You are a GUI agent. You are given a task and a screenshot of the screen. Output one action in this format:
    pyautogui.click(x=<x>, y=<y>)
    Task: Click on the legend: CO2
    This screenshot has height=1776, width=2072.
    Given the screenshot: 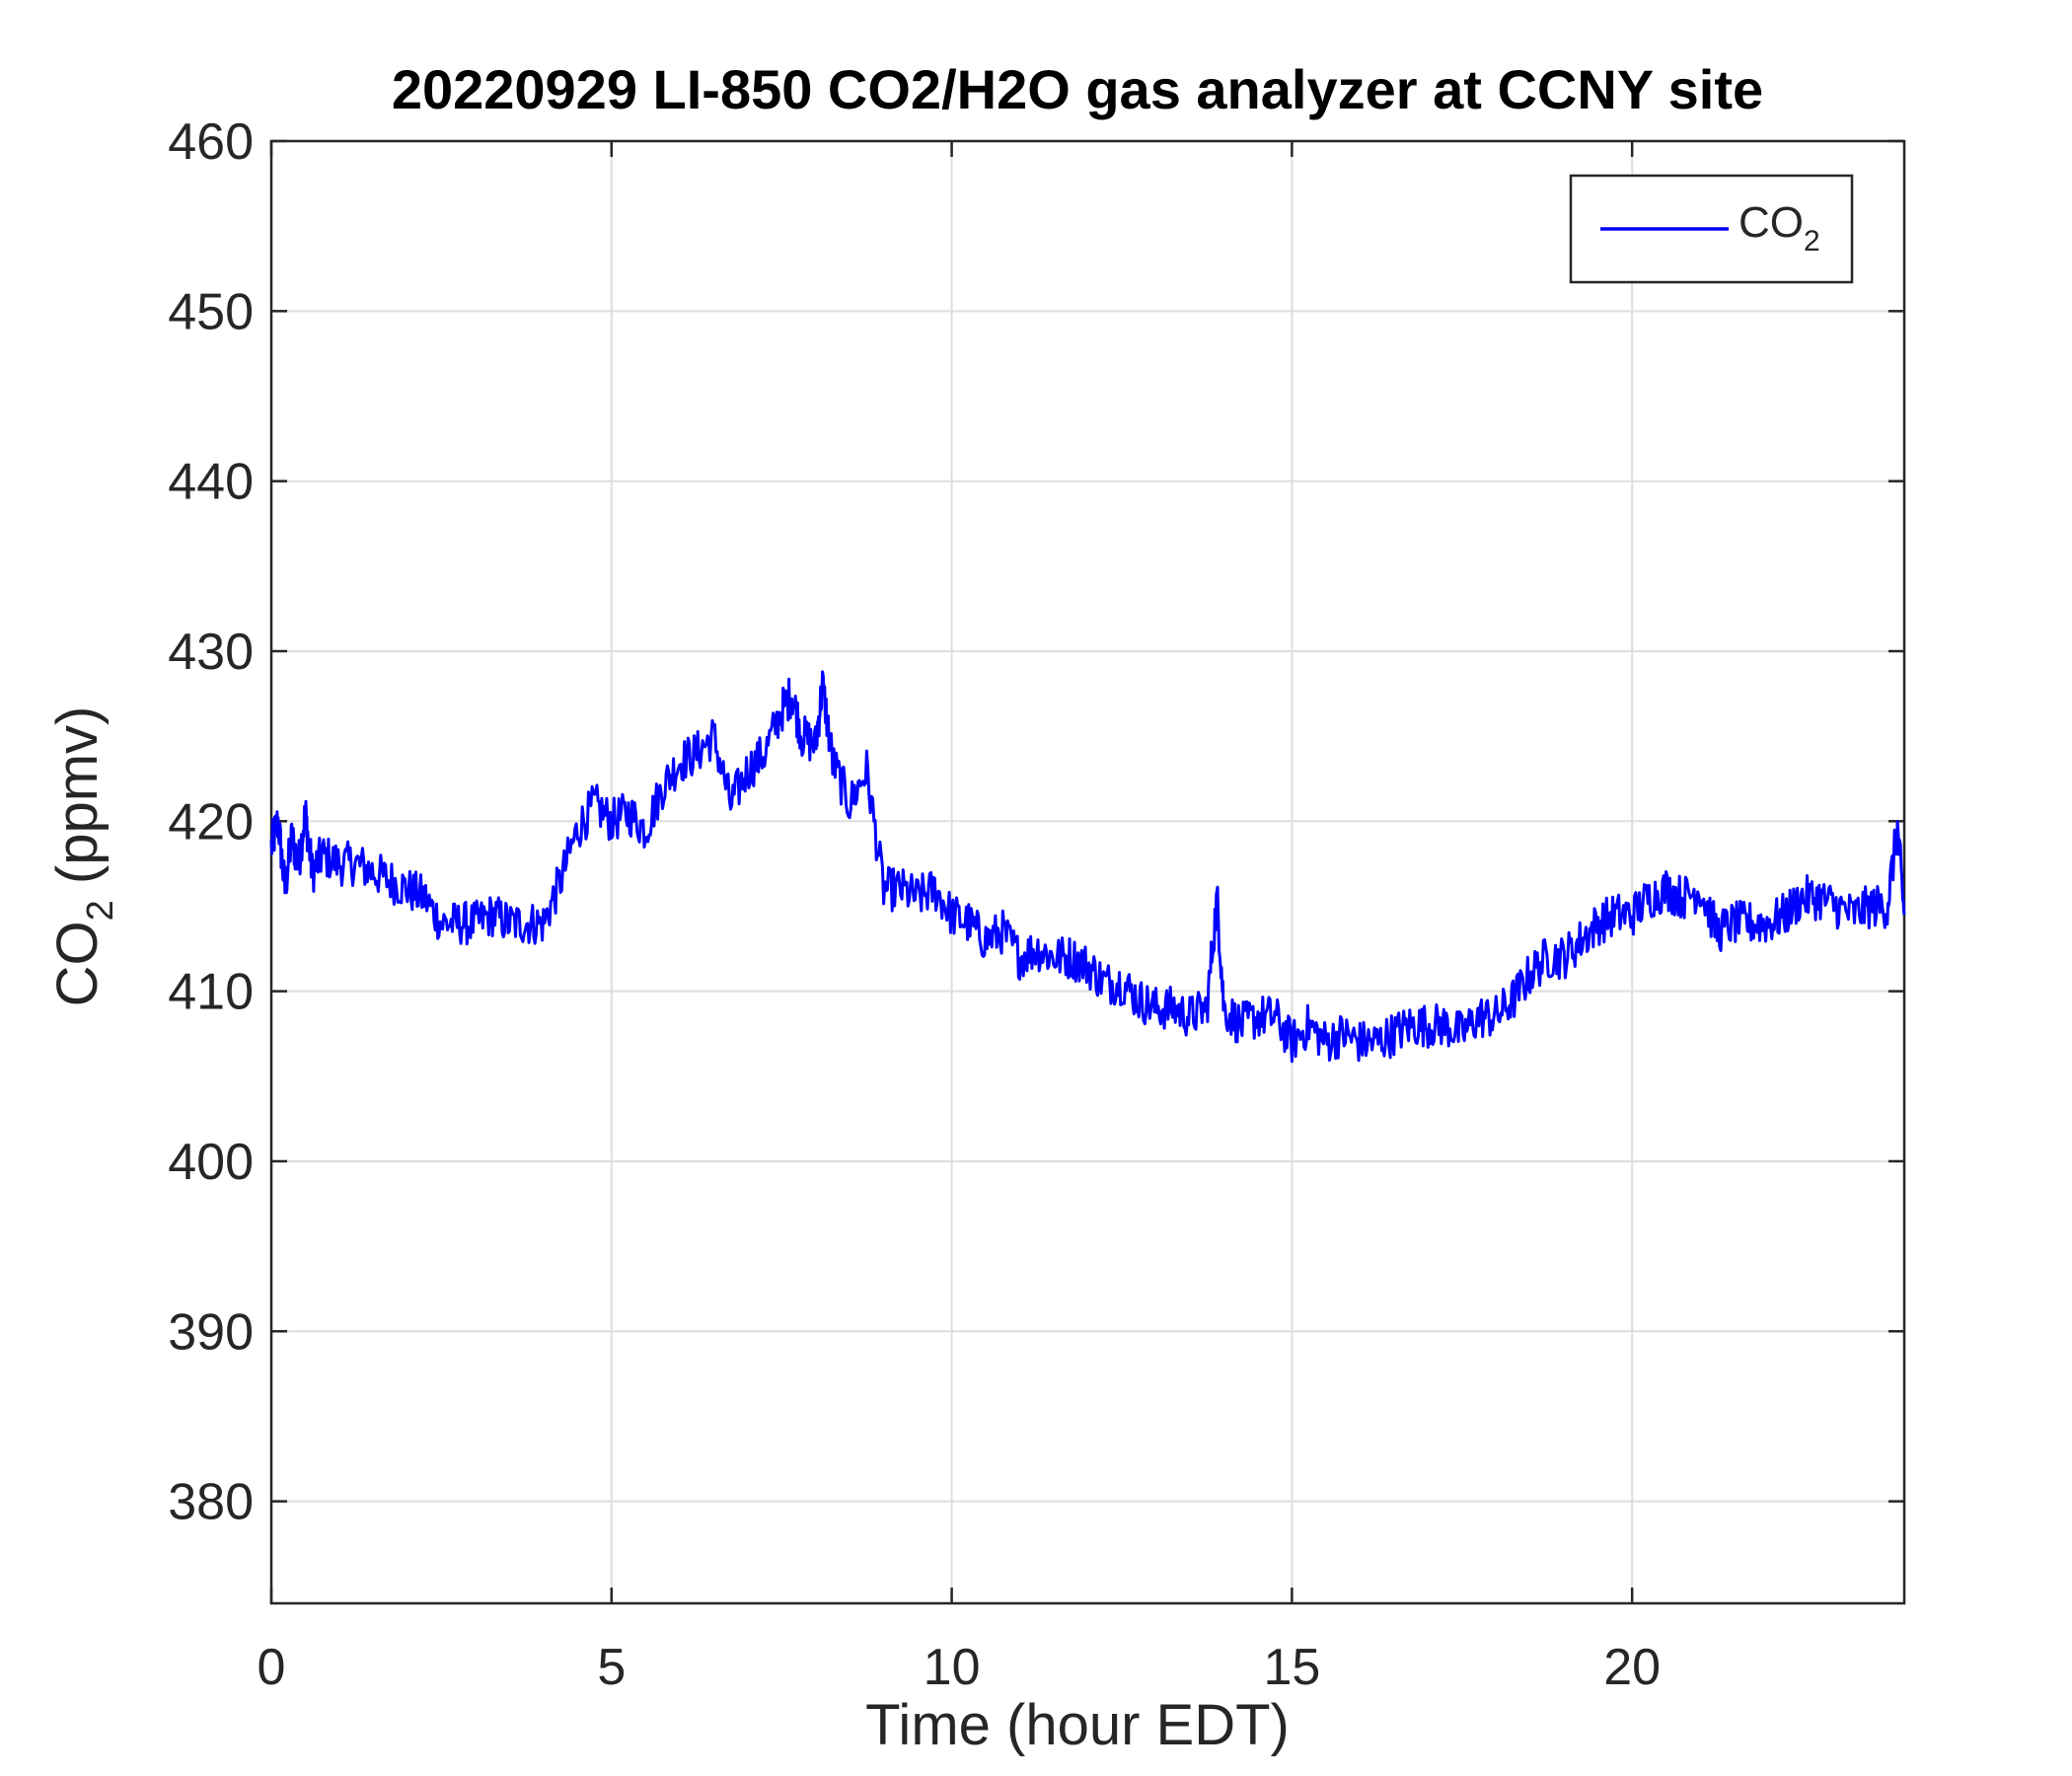 What is the action you would take?
    pyautogui.click(x=1712, y=229)
    